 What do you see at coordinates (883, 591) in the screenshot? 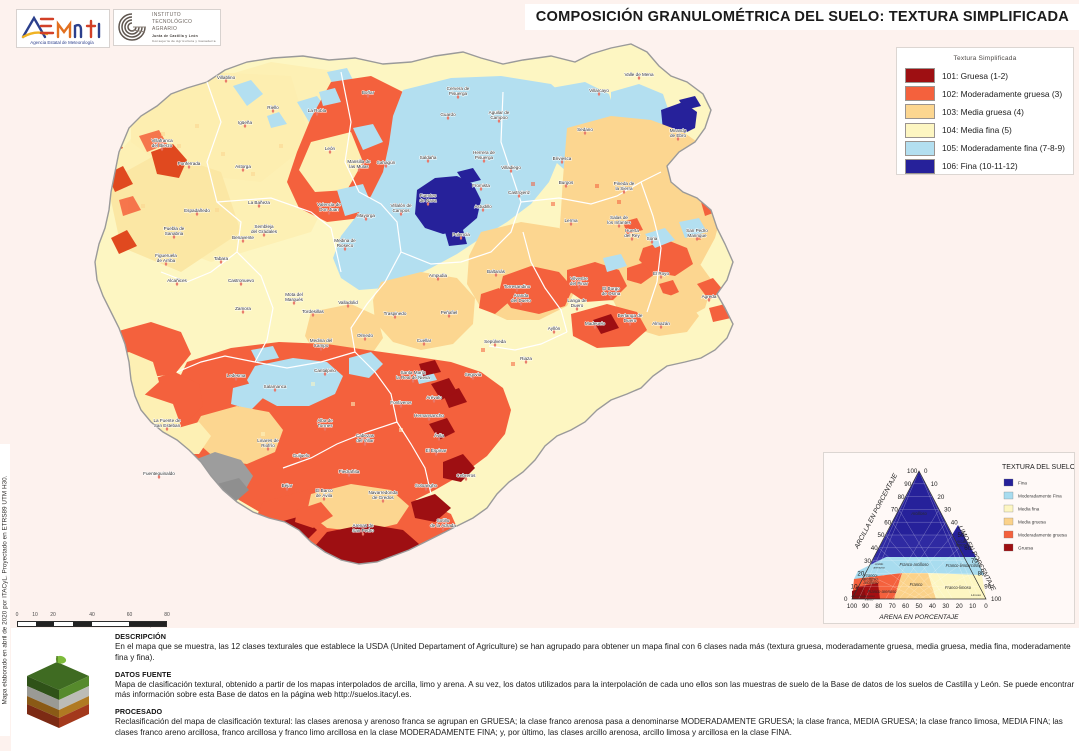
I see `triangle-cell-franco-arenoso: Franco-arenoso` at bounding box center [883, 591].